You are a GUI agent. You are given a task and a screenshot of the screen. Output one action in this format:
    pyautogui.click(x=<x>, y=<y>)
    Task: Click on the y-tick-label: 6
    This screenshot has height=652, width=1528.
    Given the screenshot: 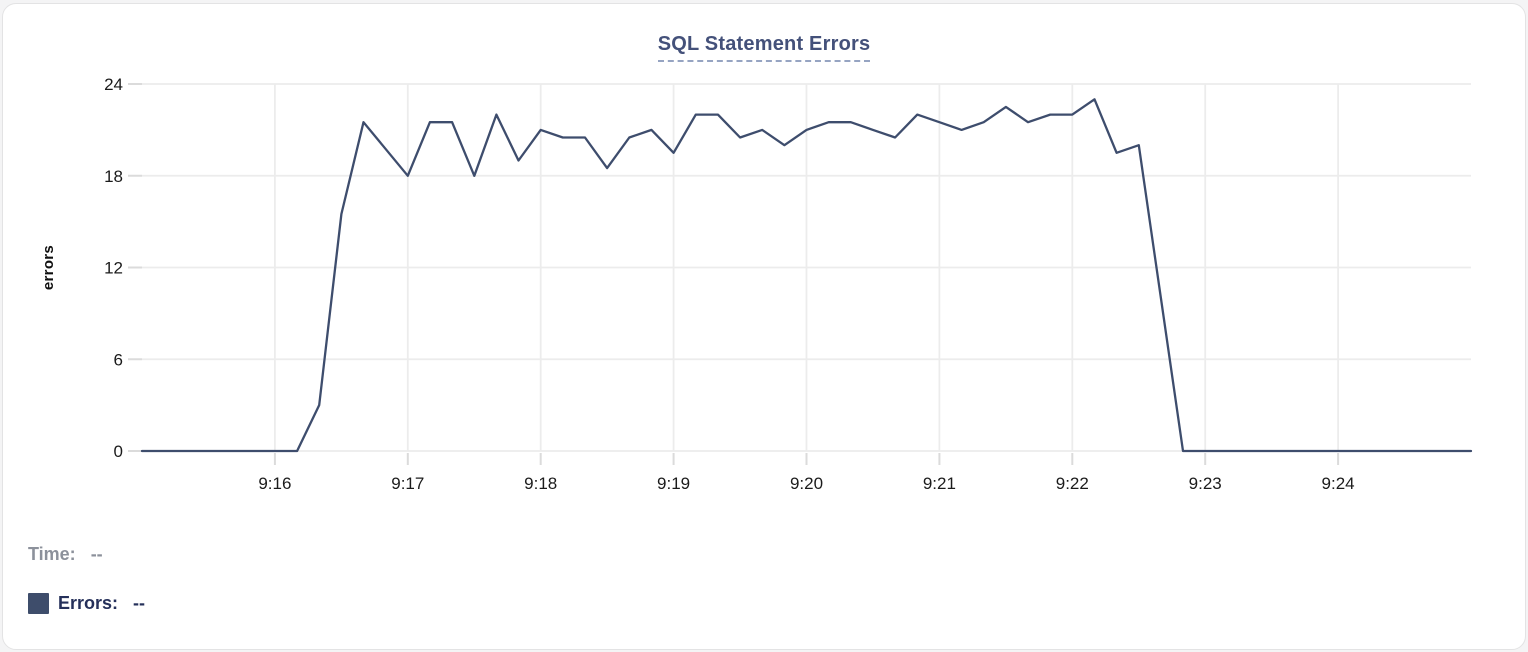 What is the action you would take?
    pyautogui.click(x=118, y=359)
    